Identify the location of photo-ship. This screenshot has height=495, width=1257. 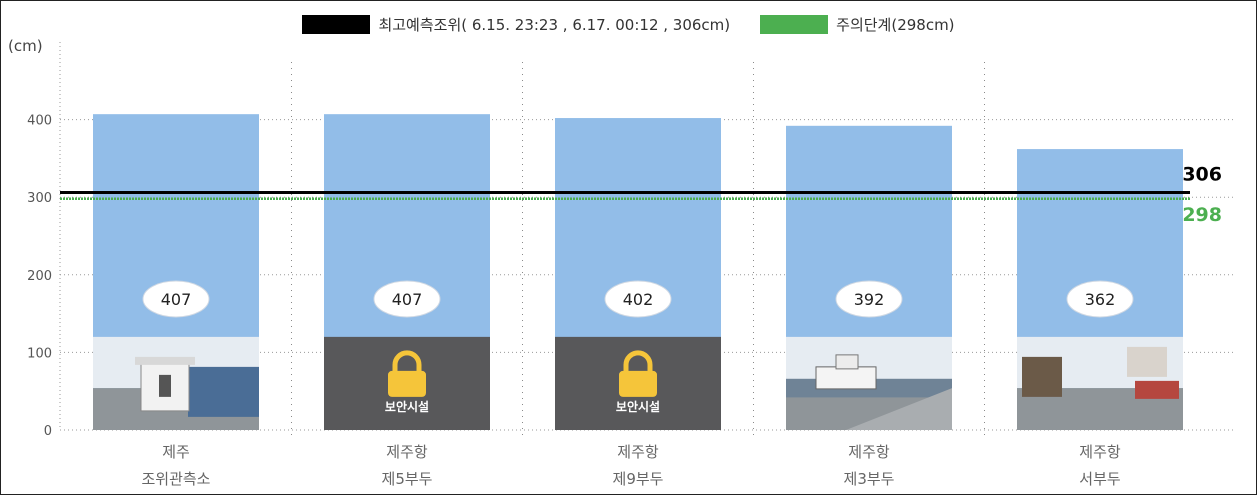
(846, 378).